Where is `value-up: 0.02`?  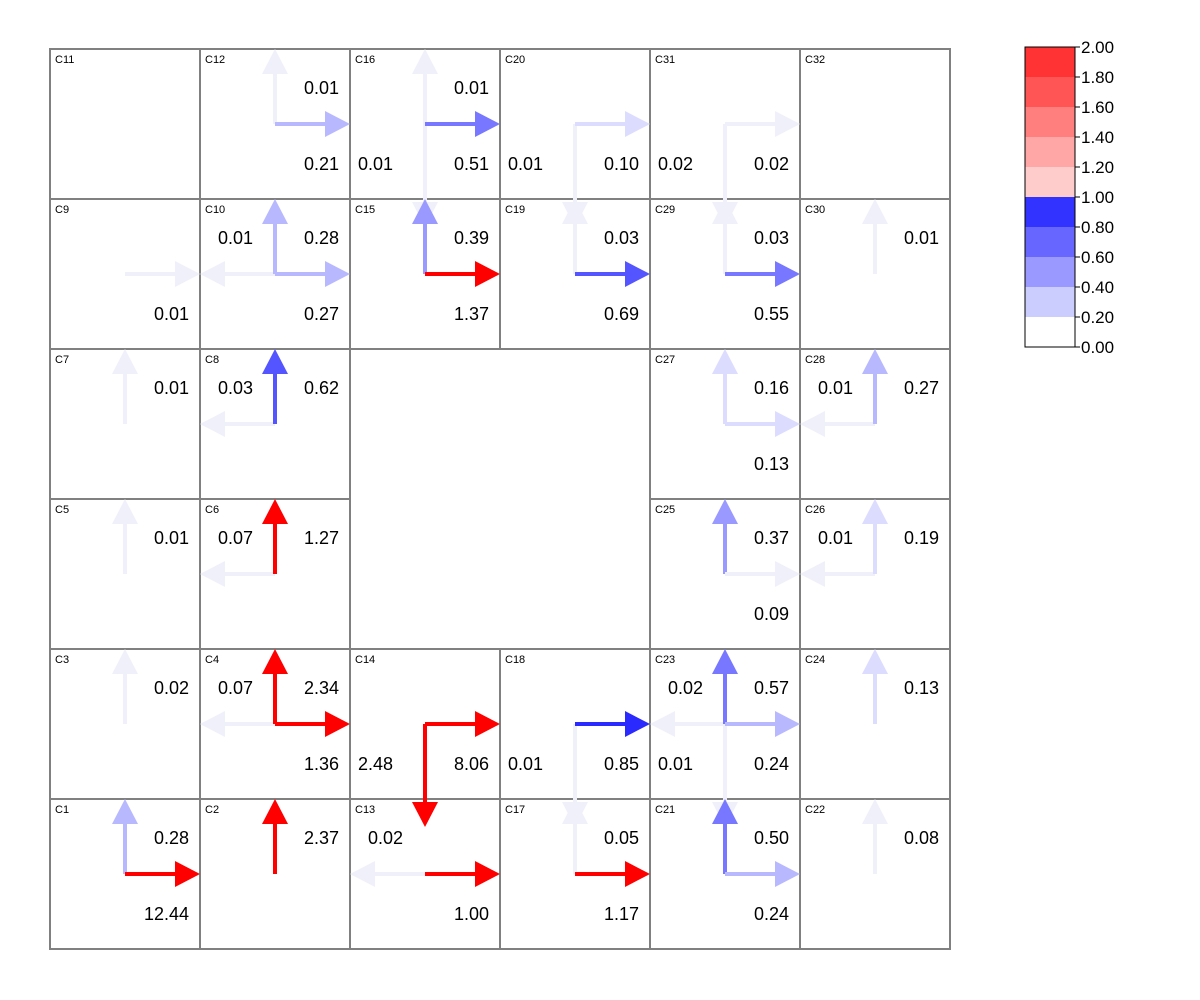 value-up: 0.02 is located at coordinates (171, 688).